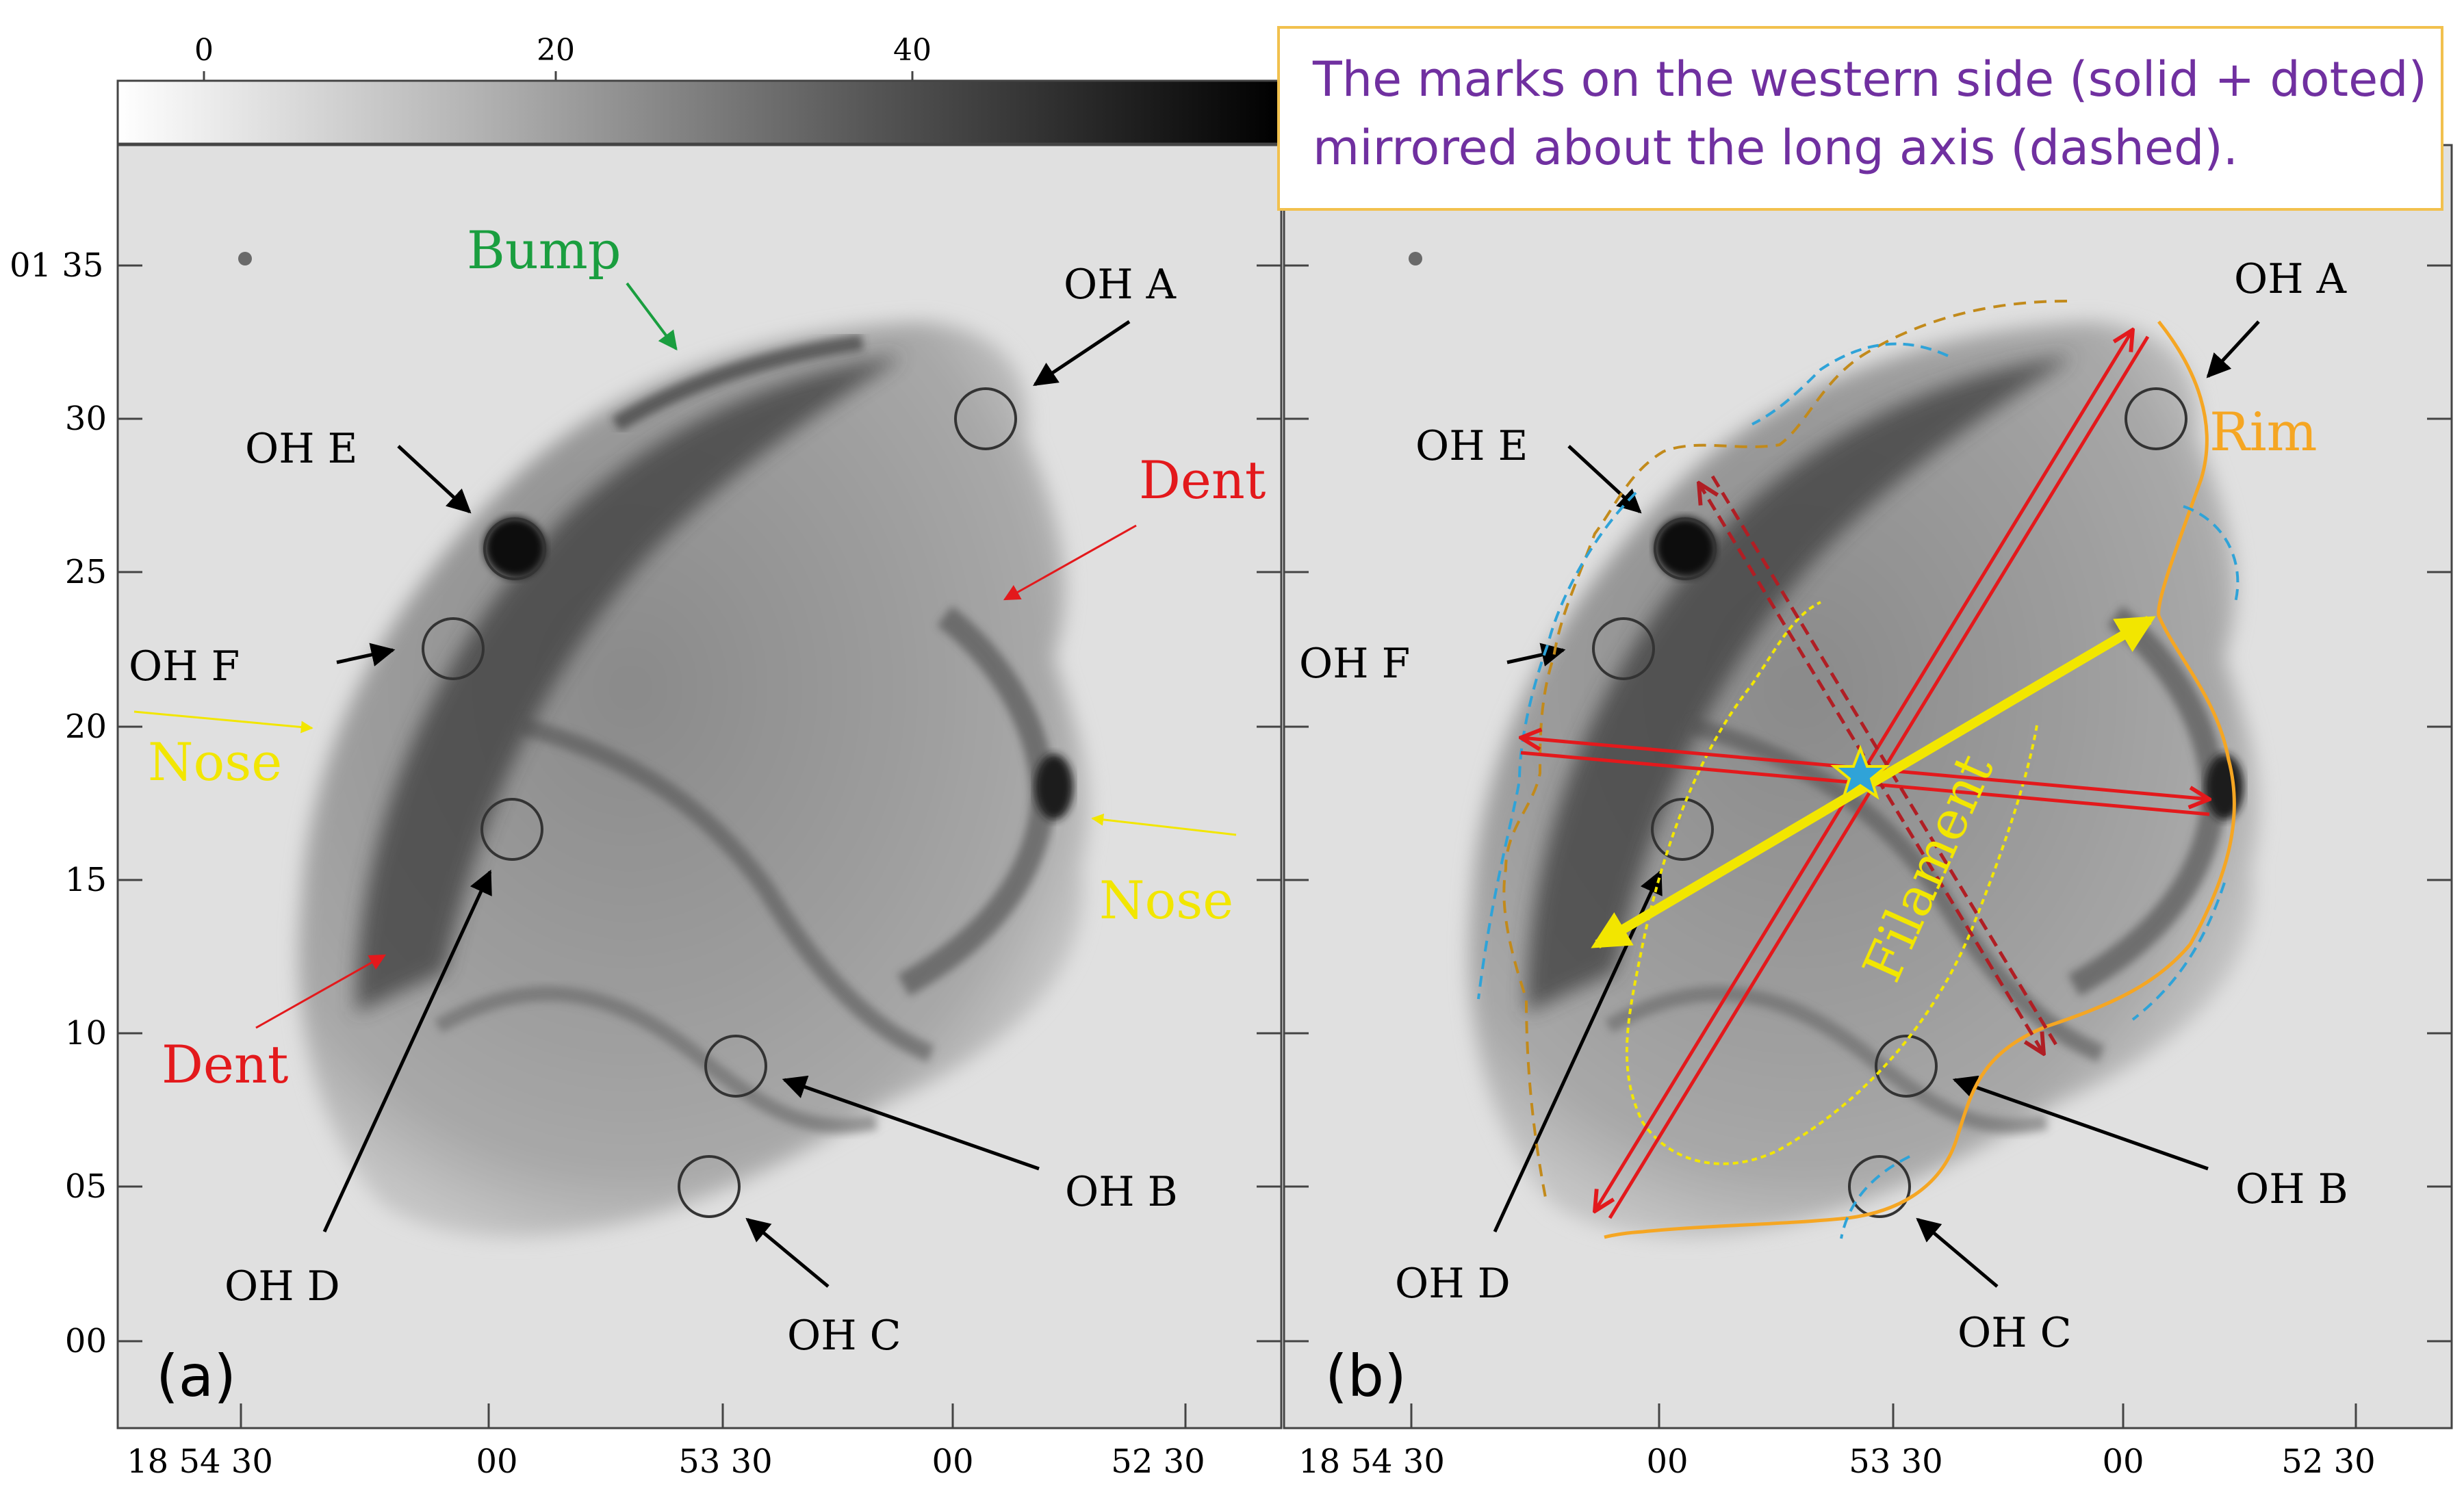 This screenshot has width=2464, height=1489. I want to click on dent-left-label: Dent, so click(225, 1064).